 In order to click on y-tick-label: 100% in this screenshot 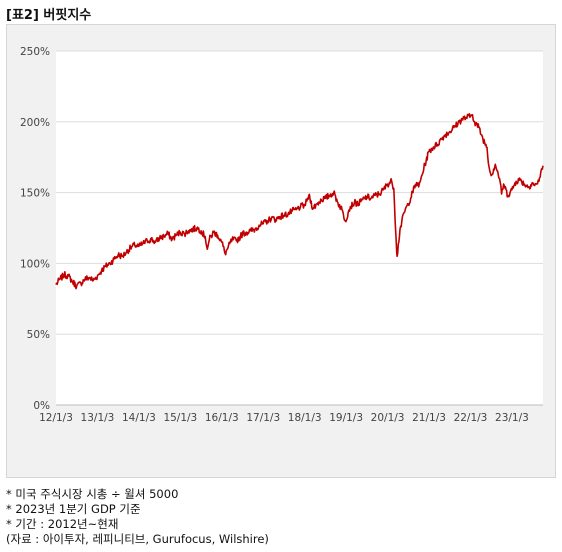, I will do `click(35, 264)`.